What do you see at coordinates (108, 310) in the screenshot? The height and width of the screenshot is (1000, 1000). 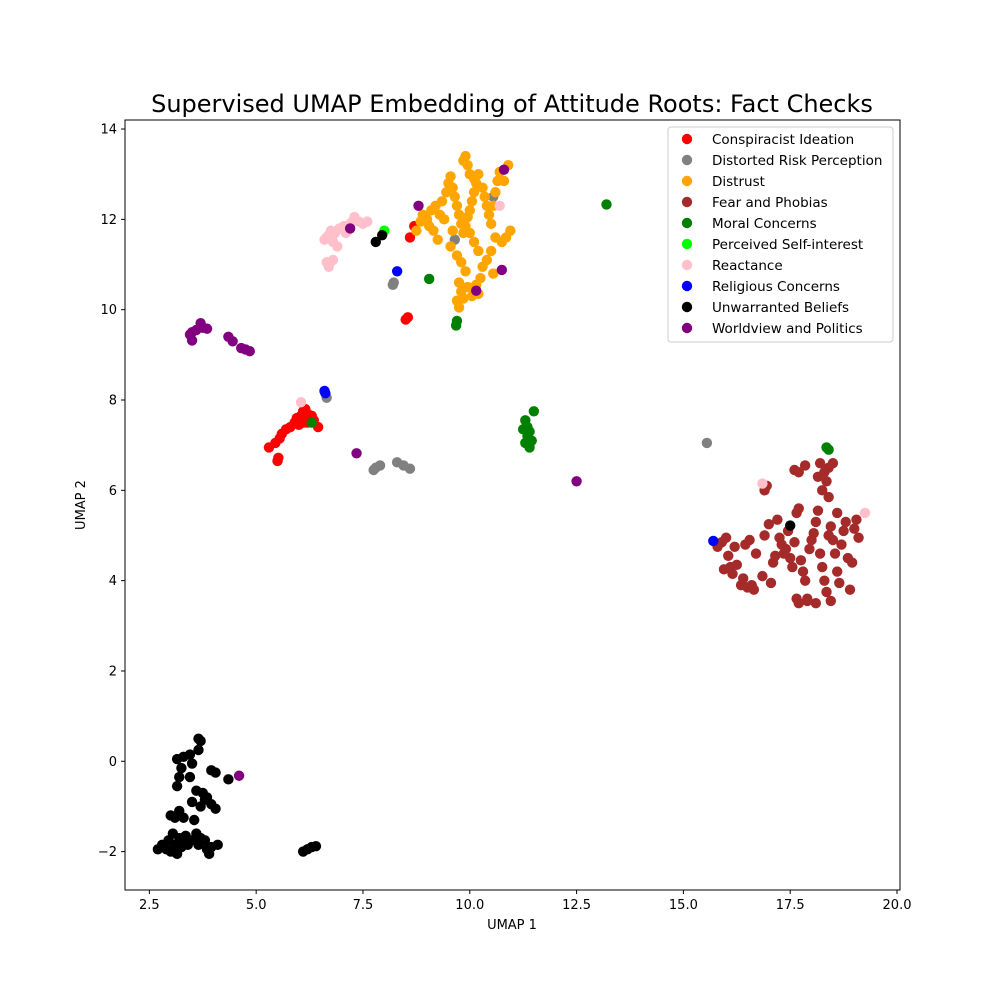 I see `y-tick-label: 10` at bounding box center [108, 310].